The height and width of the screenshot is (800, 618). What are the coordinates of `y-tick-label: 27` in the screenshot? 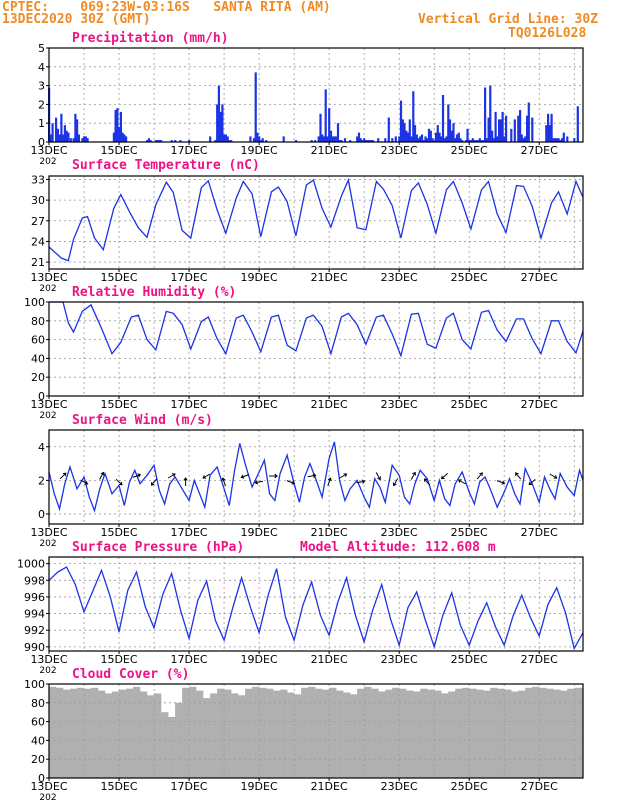 It's located at (38, 221).